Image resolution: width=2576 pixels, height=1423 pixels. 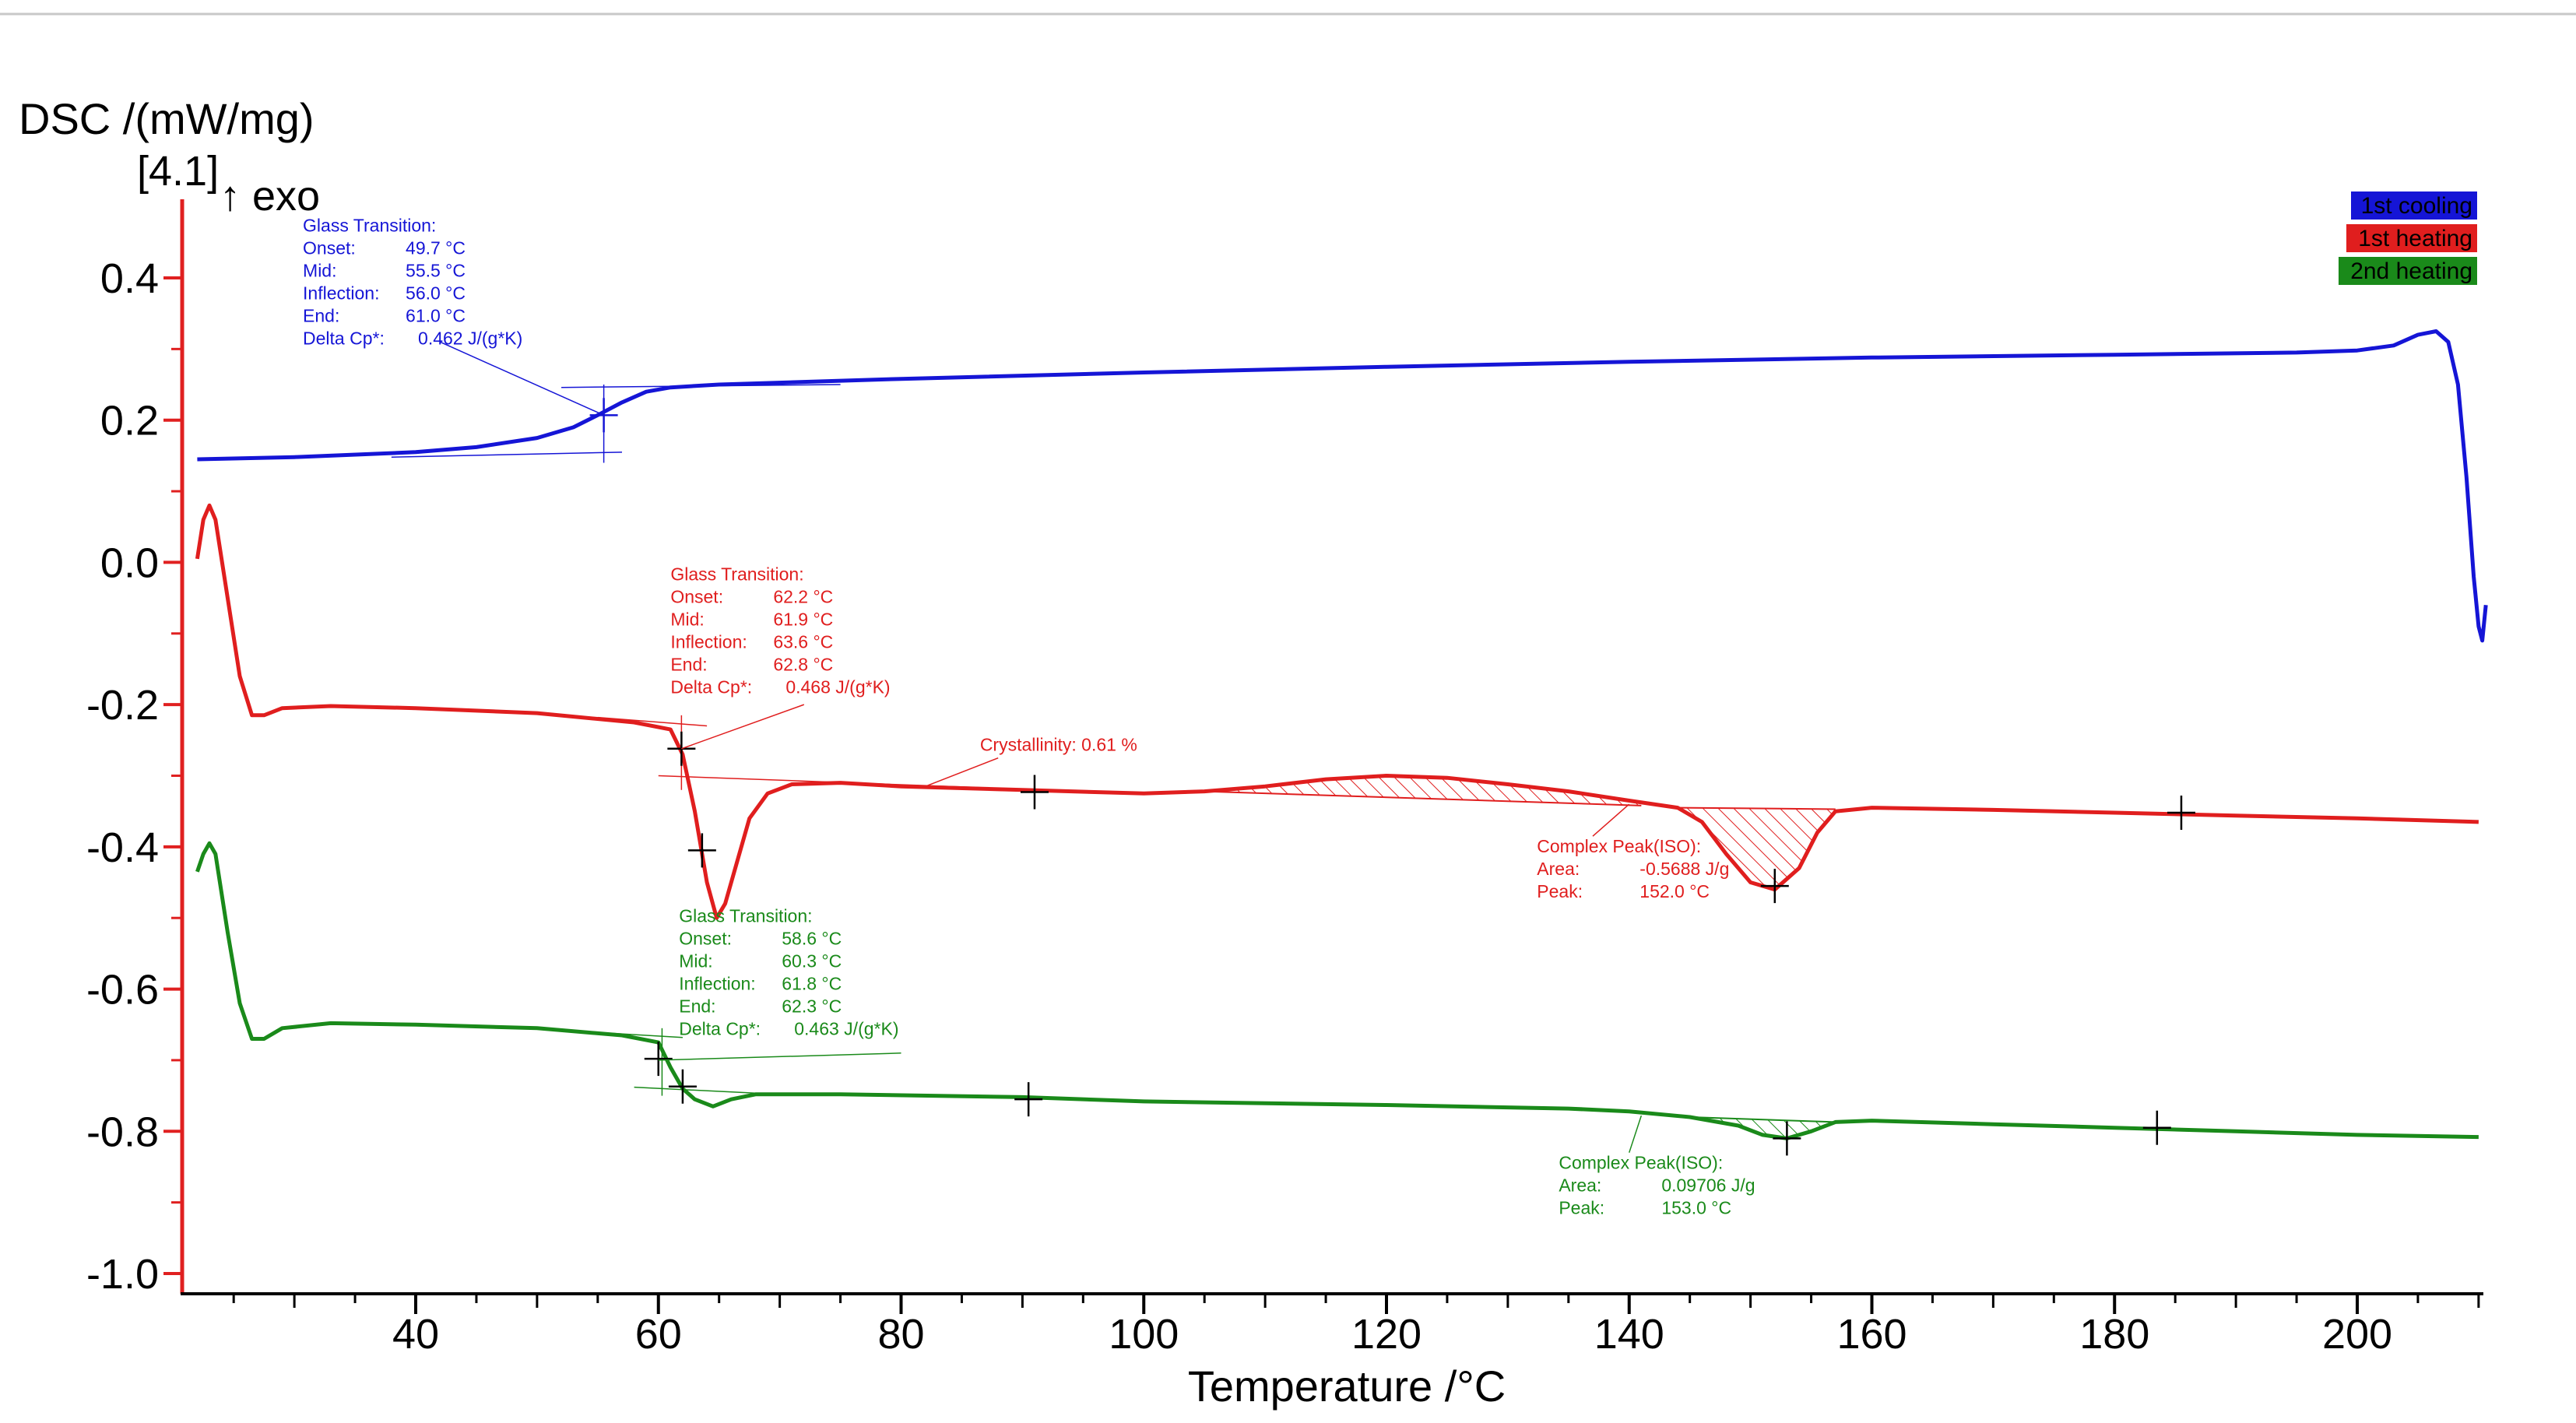 I want to click on baseline-peak-1st-heating, so click(x=1757, y=808).